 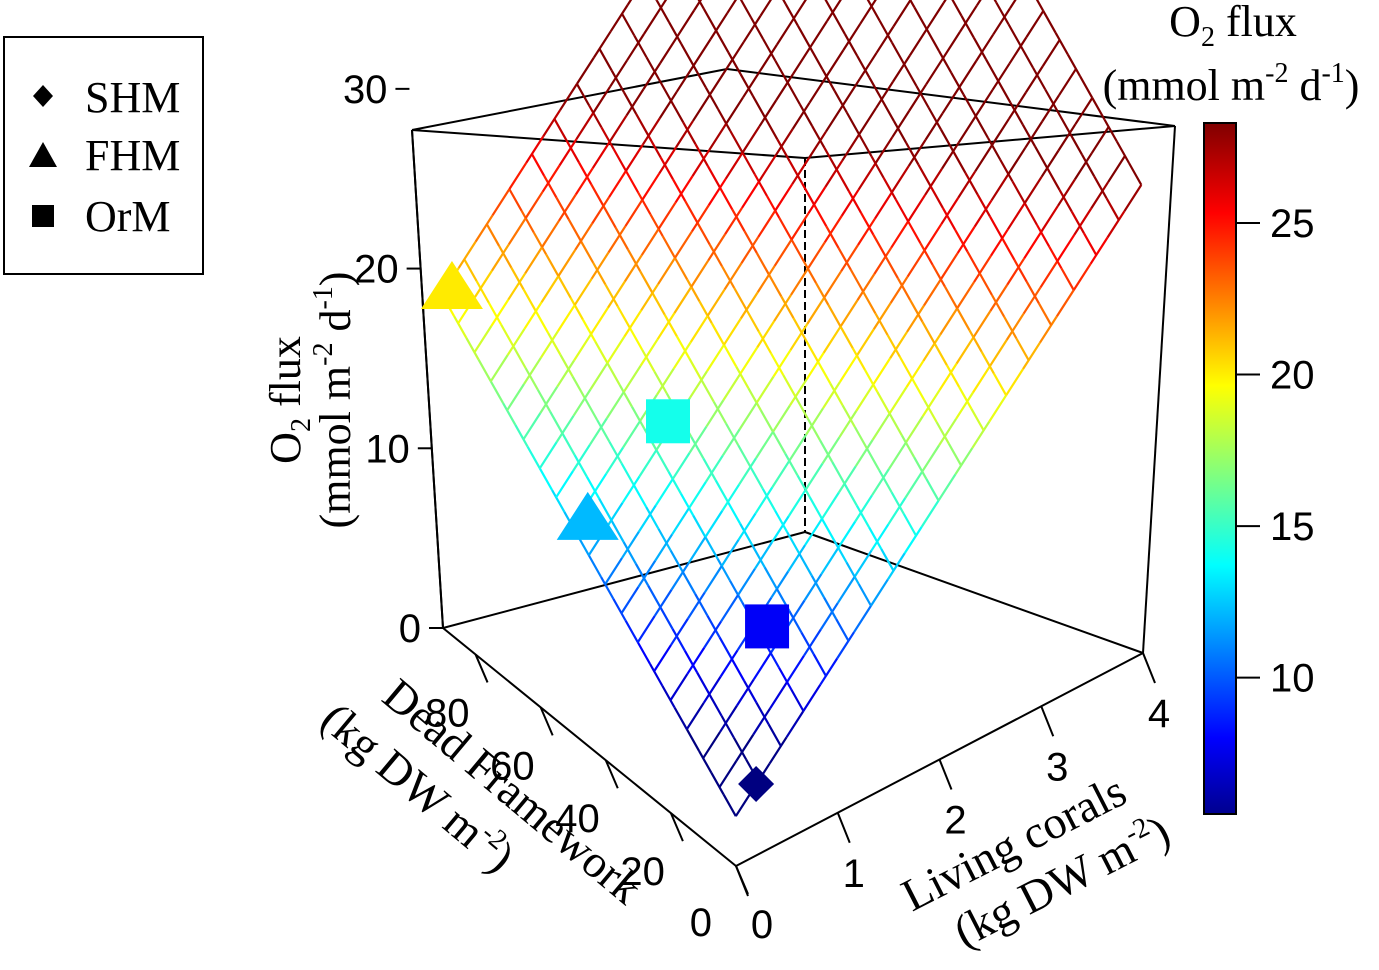 What do you see at coordinates (854, 874) in the screenshot?
I see `x-tick-label-1: 1` at bounding box center [854, 874].